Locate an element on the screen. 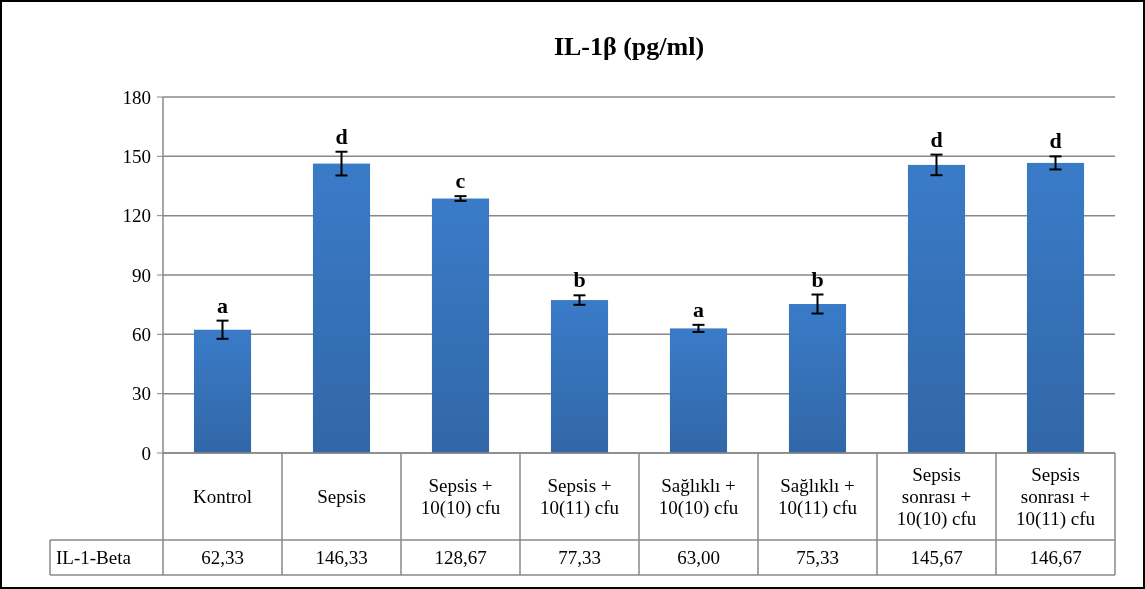 Image resolution: width=1145 pixels, height=589 pixels. y-tick-label: 0 is located at coordinates (146, 453).